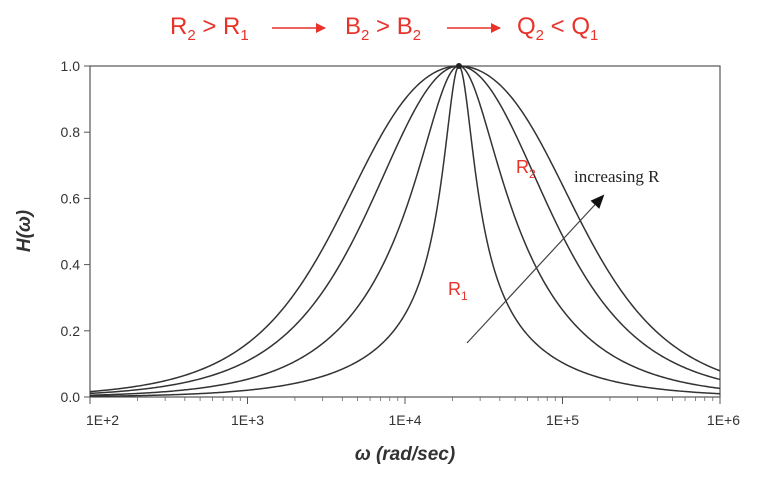 Image resolution: width=768 pixels, height=485 pixels. Describe the element at coordinates (75, 231) in the screenshot. I see `y-axis: 0.0 0.2 0.4 0.6 0.8 1.0` at that location.